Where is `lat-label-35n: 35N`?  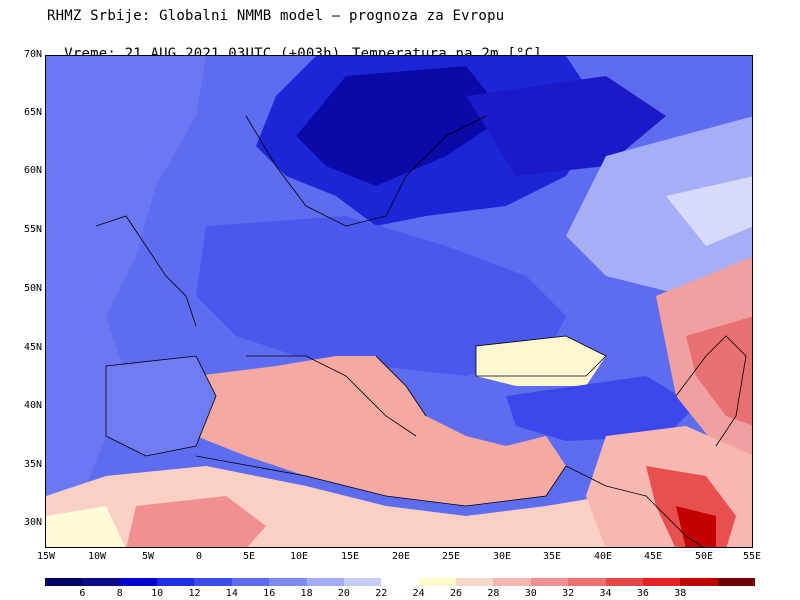 lat-label-35n: 35N is located at coordinates (32, 464).